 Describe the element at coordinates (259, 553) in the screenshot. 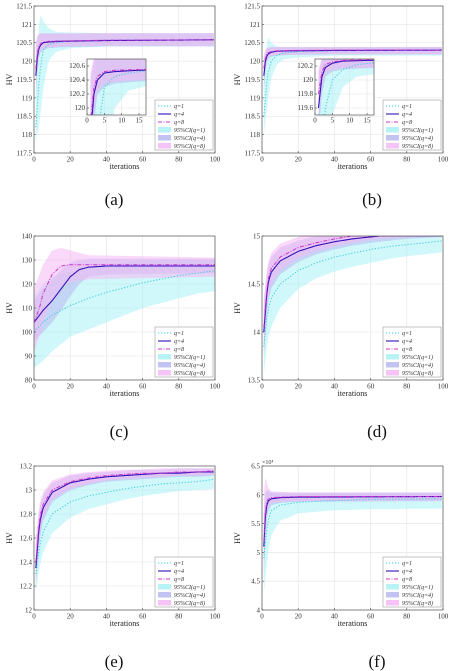

I see `chart-6-ytick-label-2: 5` at that location.